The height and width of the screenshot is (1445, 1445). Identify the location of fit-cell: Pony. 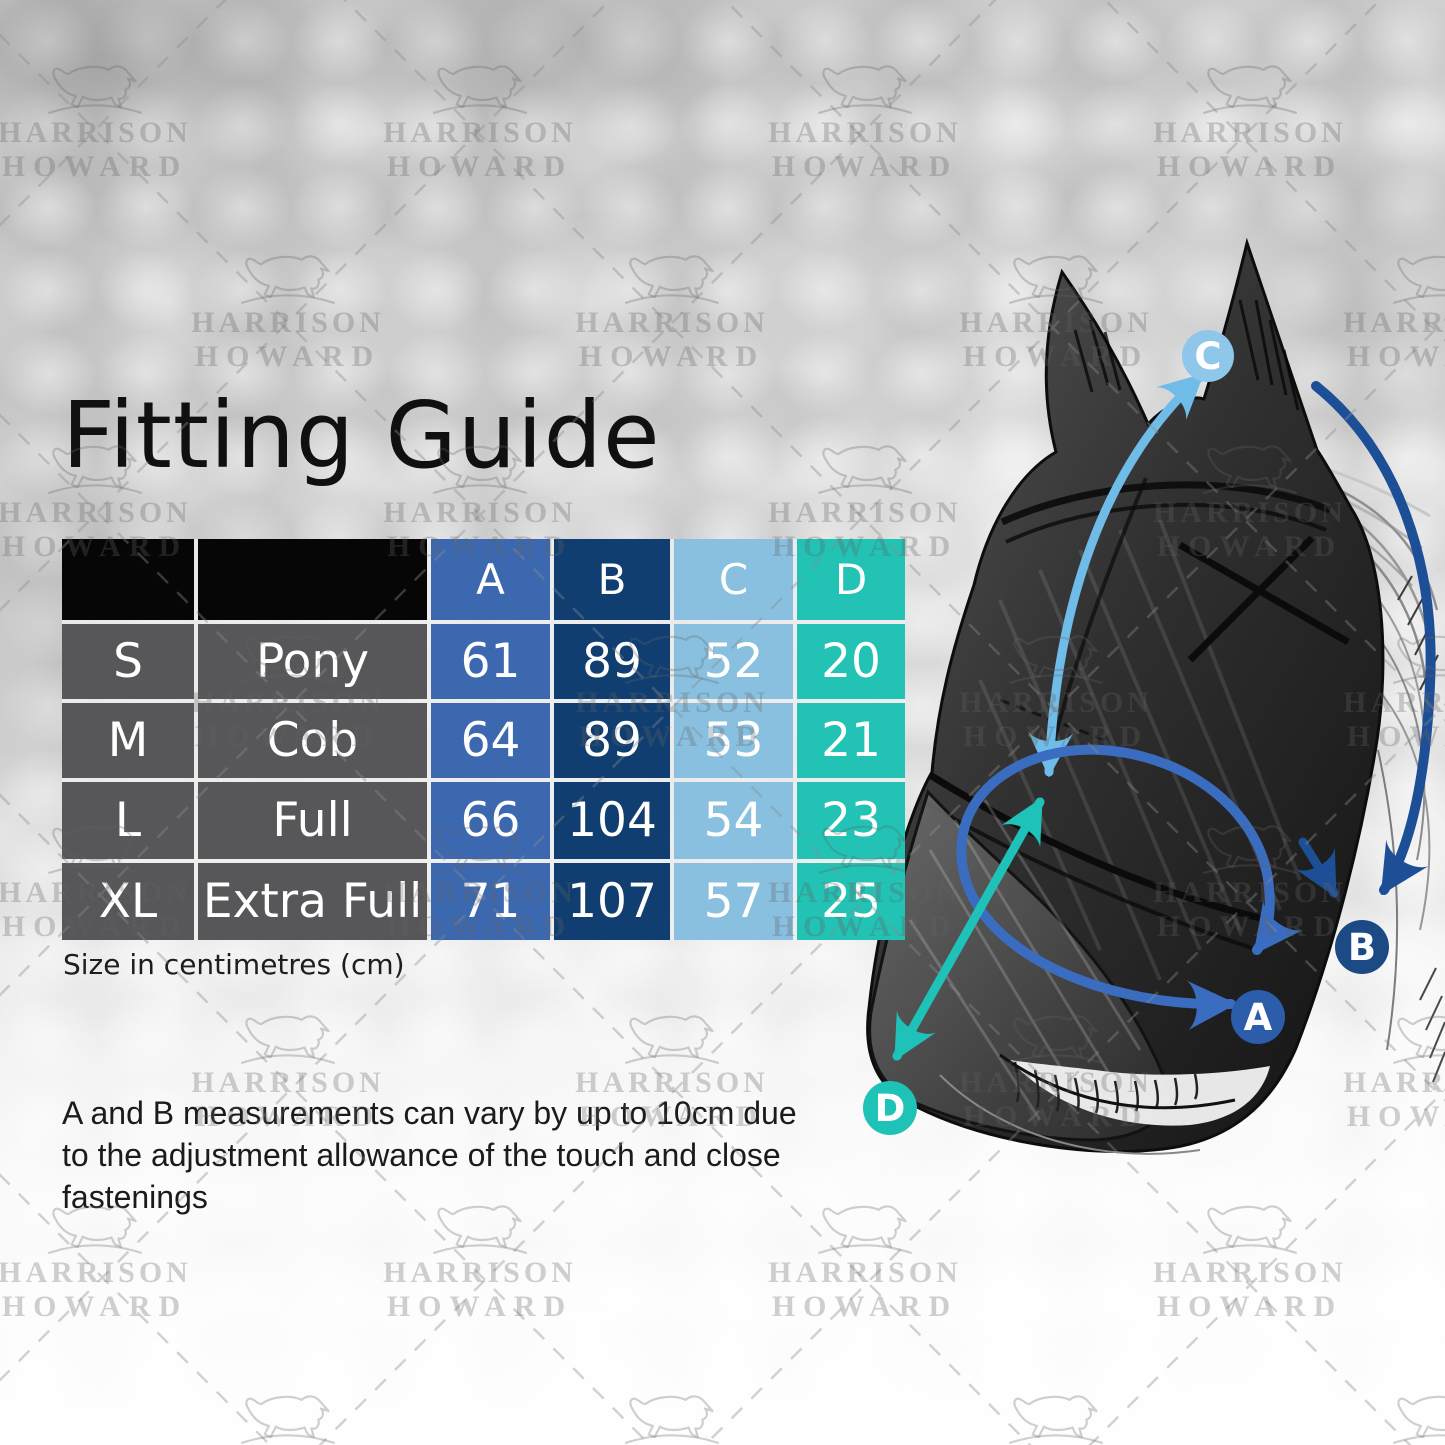
(312, 661).